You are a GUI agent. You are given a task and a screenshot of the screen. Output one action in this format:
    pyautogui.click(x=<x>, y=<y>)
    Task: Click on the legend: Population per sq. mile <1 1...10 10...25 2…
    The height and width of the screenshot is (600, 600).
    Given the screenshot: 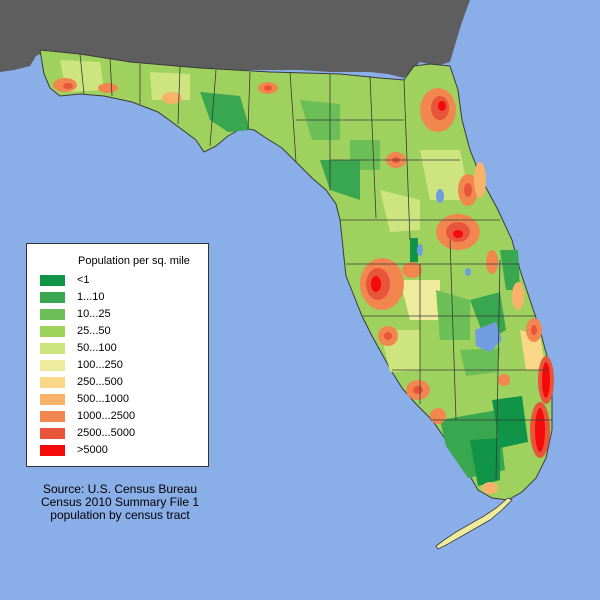 What is the action you would take?
    pyautogui.click(x=117, y=355)
    